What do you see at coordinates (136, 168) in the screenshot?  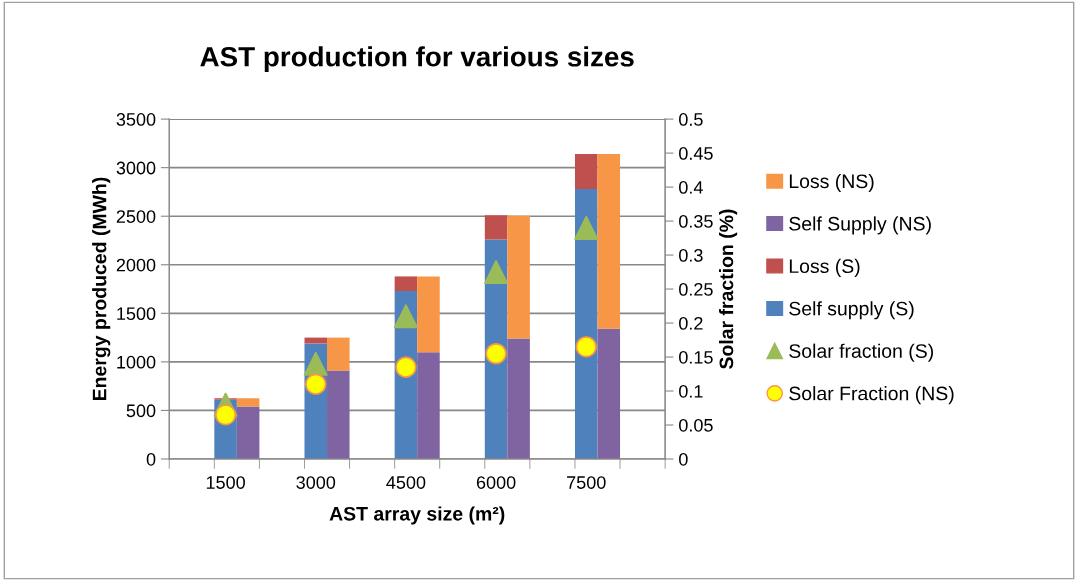 I see `y-tick-label: 3000` at bounding box center [136, 168].